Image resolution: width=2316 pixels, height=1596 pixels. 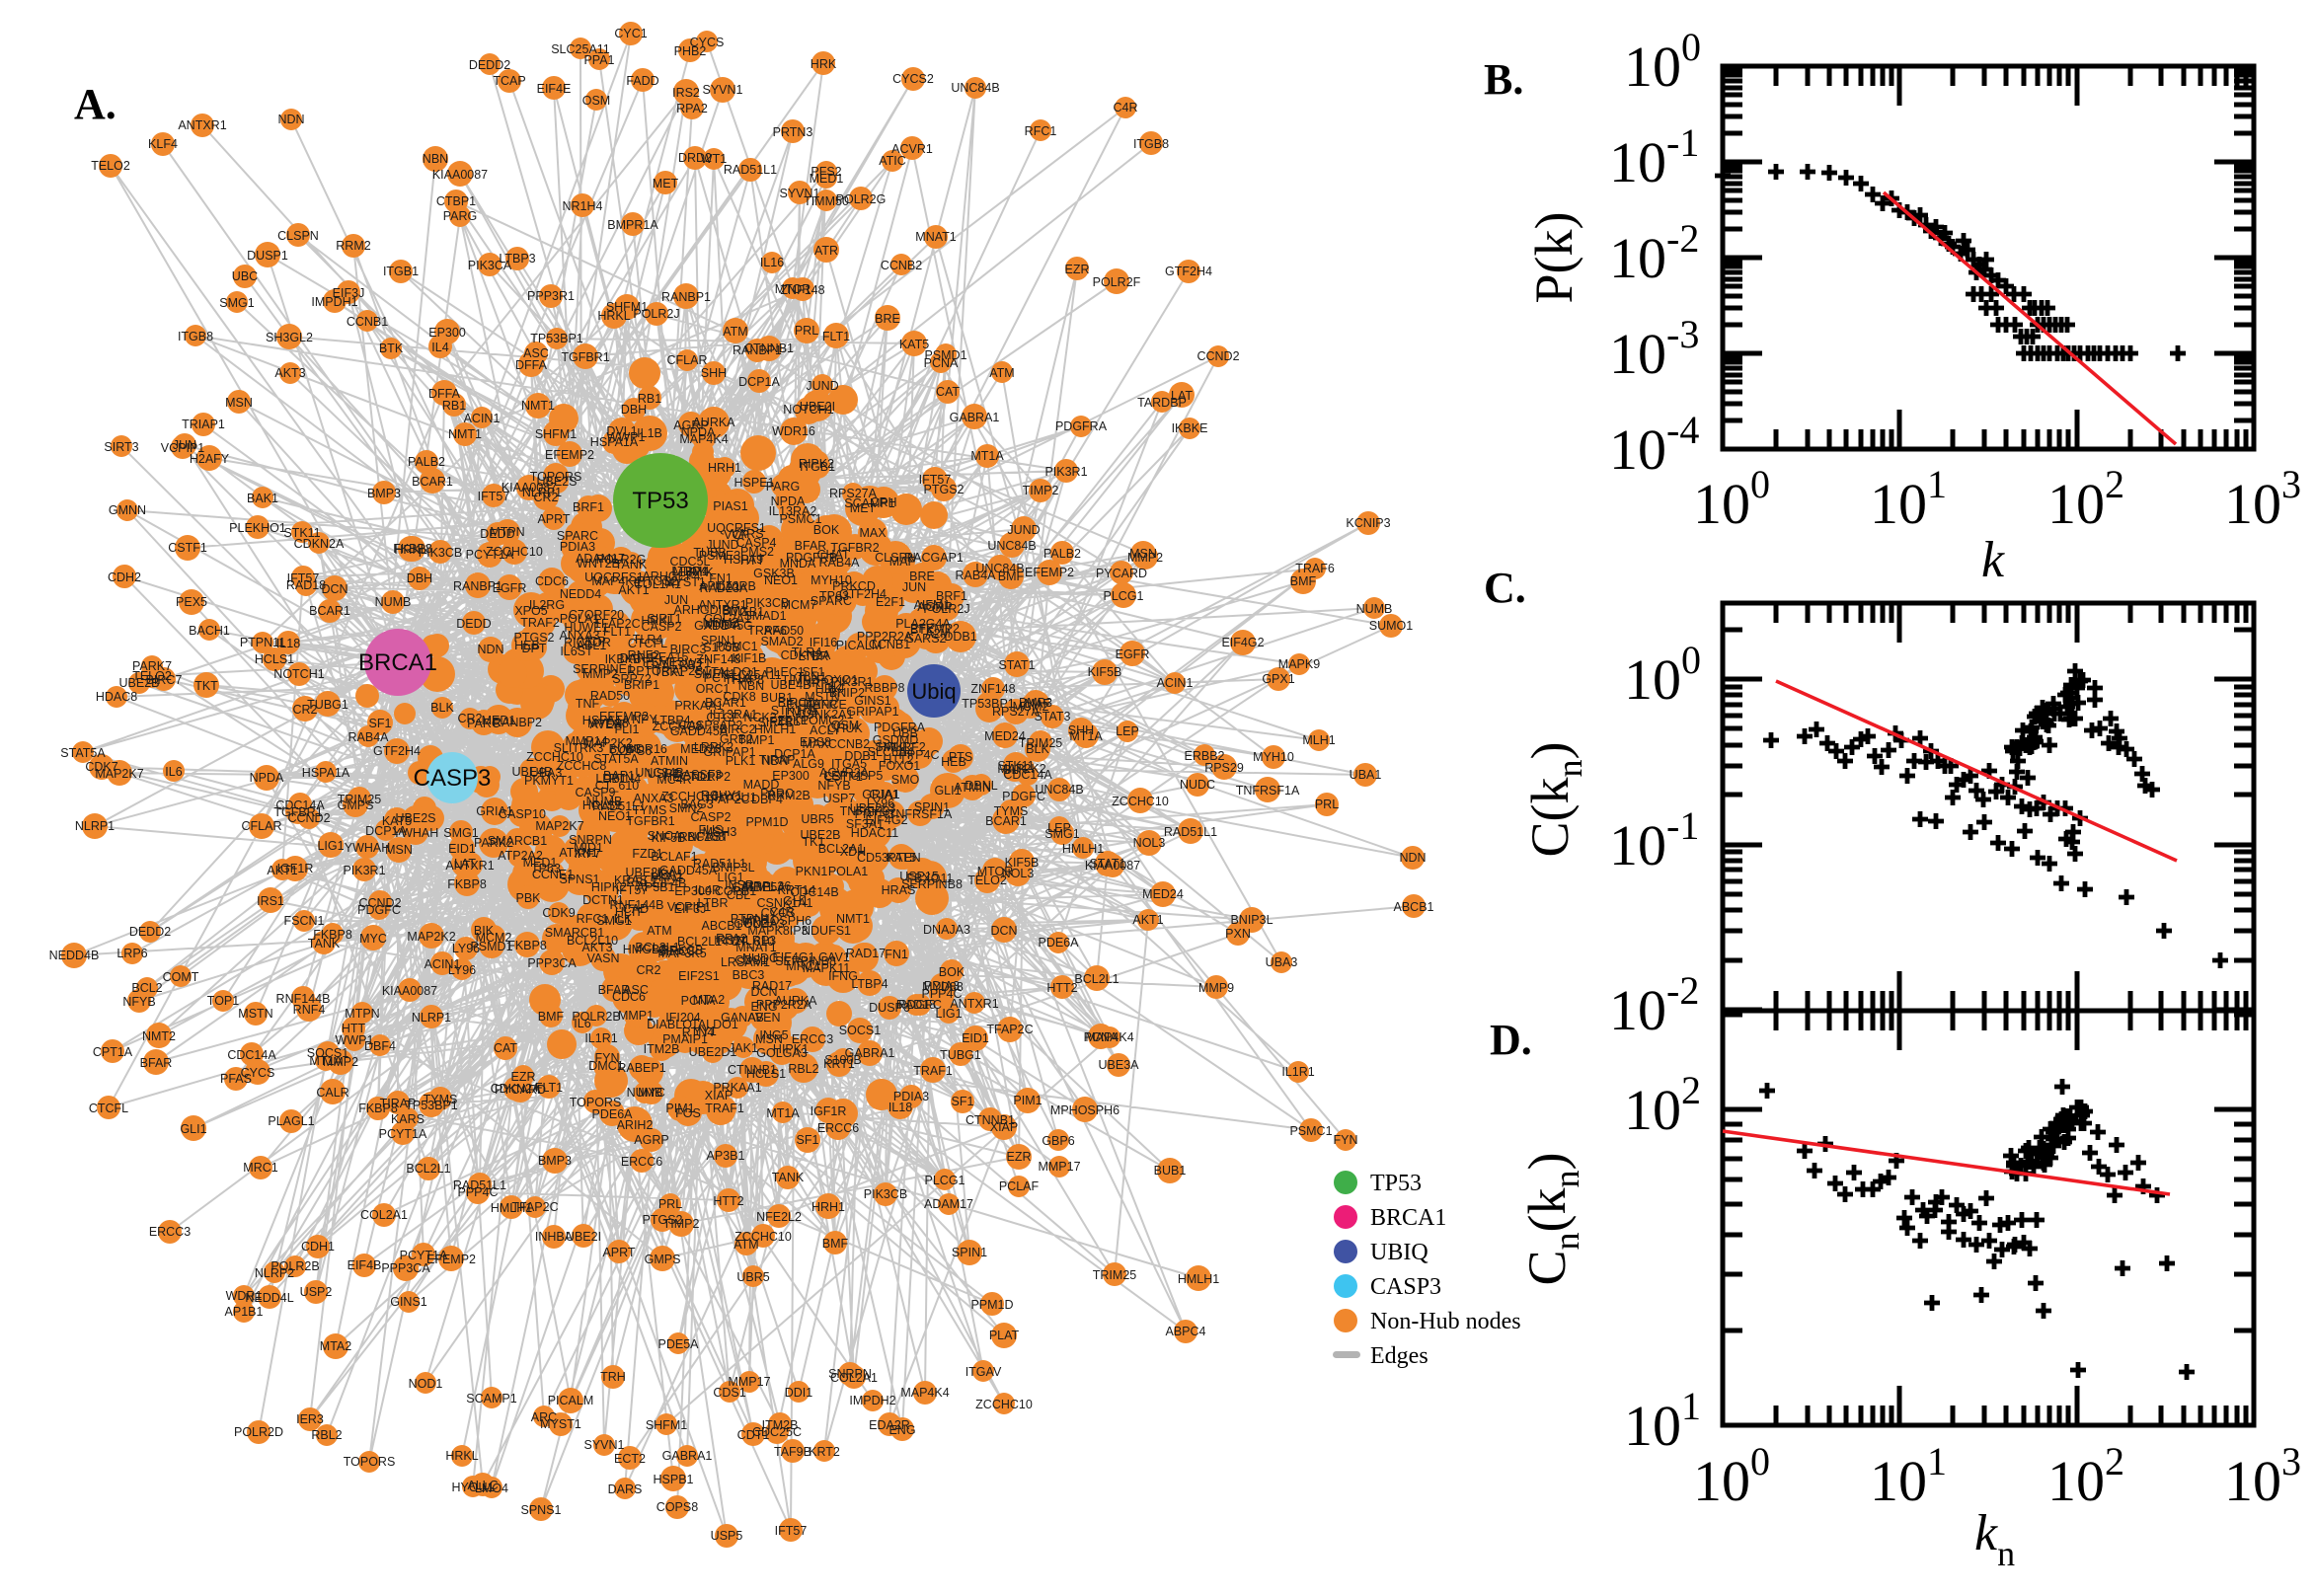 What do you see at coordinates (327, 1053) in the screenshot?
I see `svg-text: SOCS1` at bounding box center [327, 1053].